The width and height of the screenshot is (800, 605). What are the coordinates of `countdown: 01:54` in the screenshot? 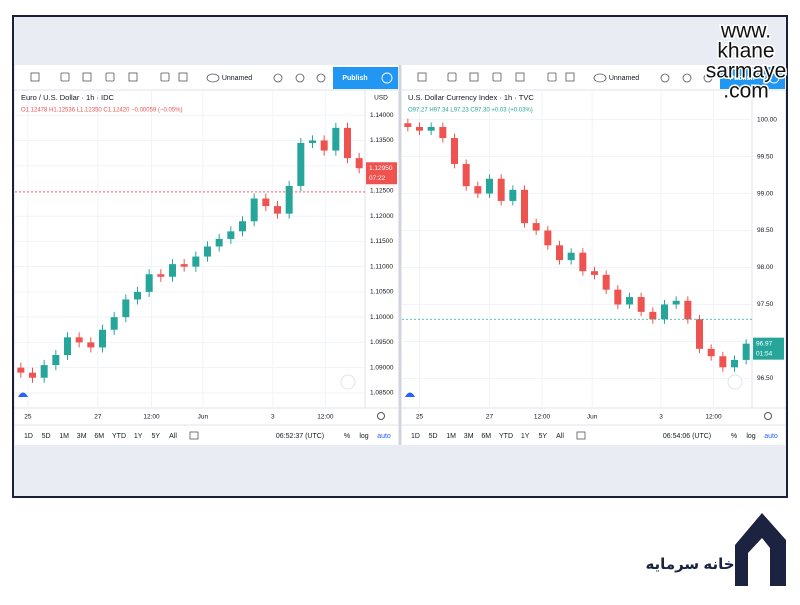 It's located at (764, 353).